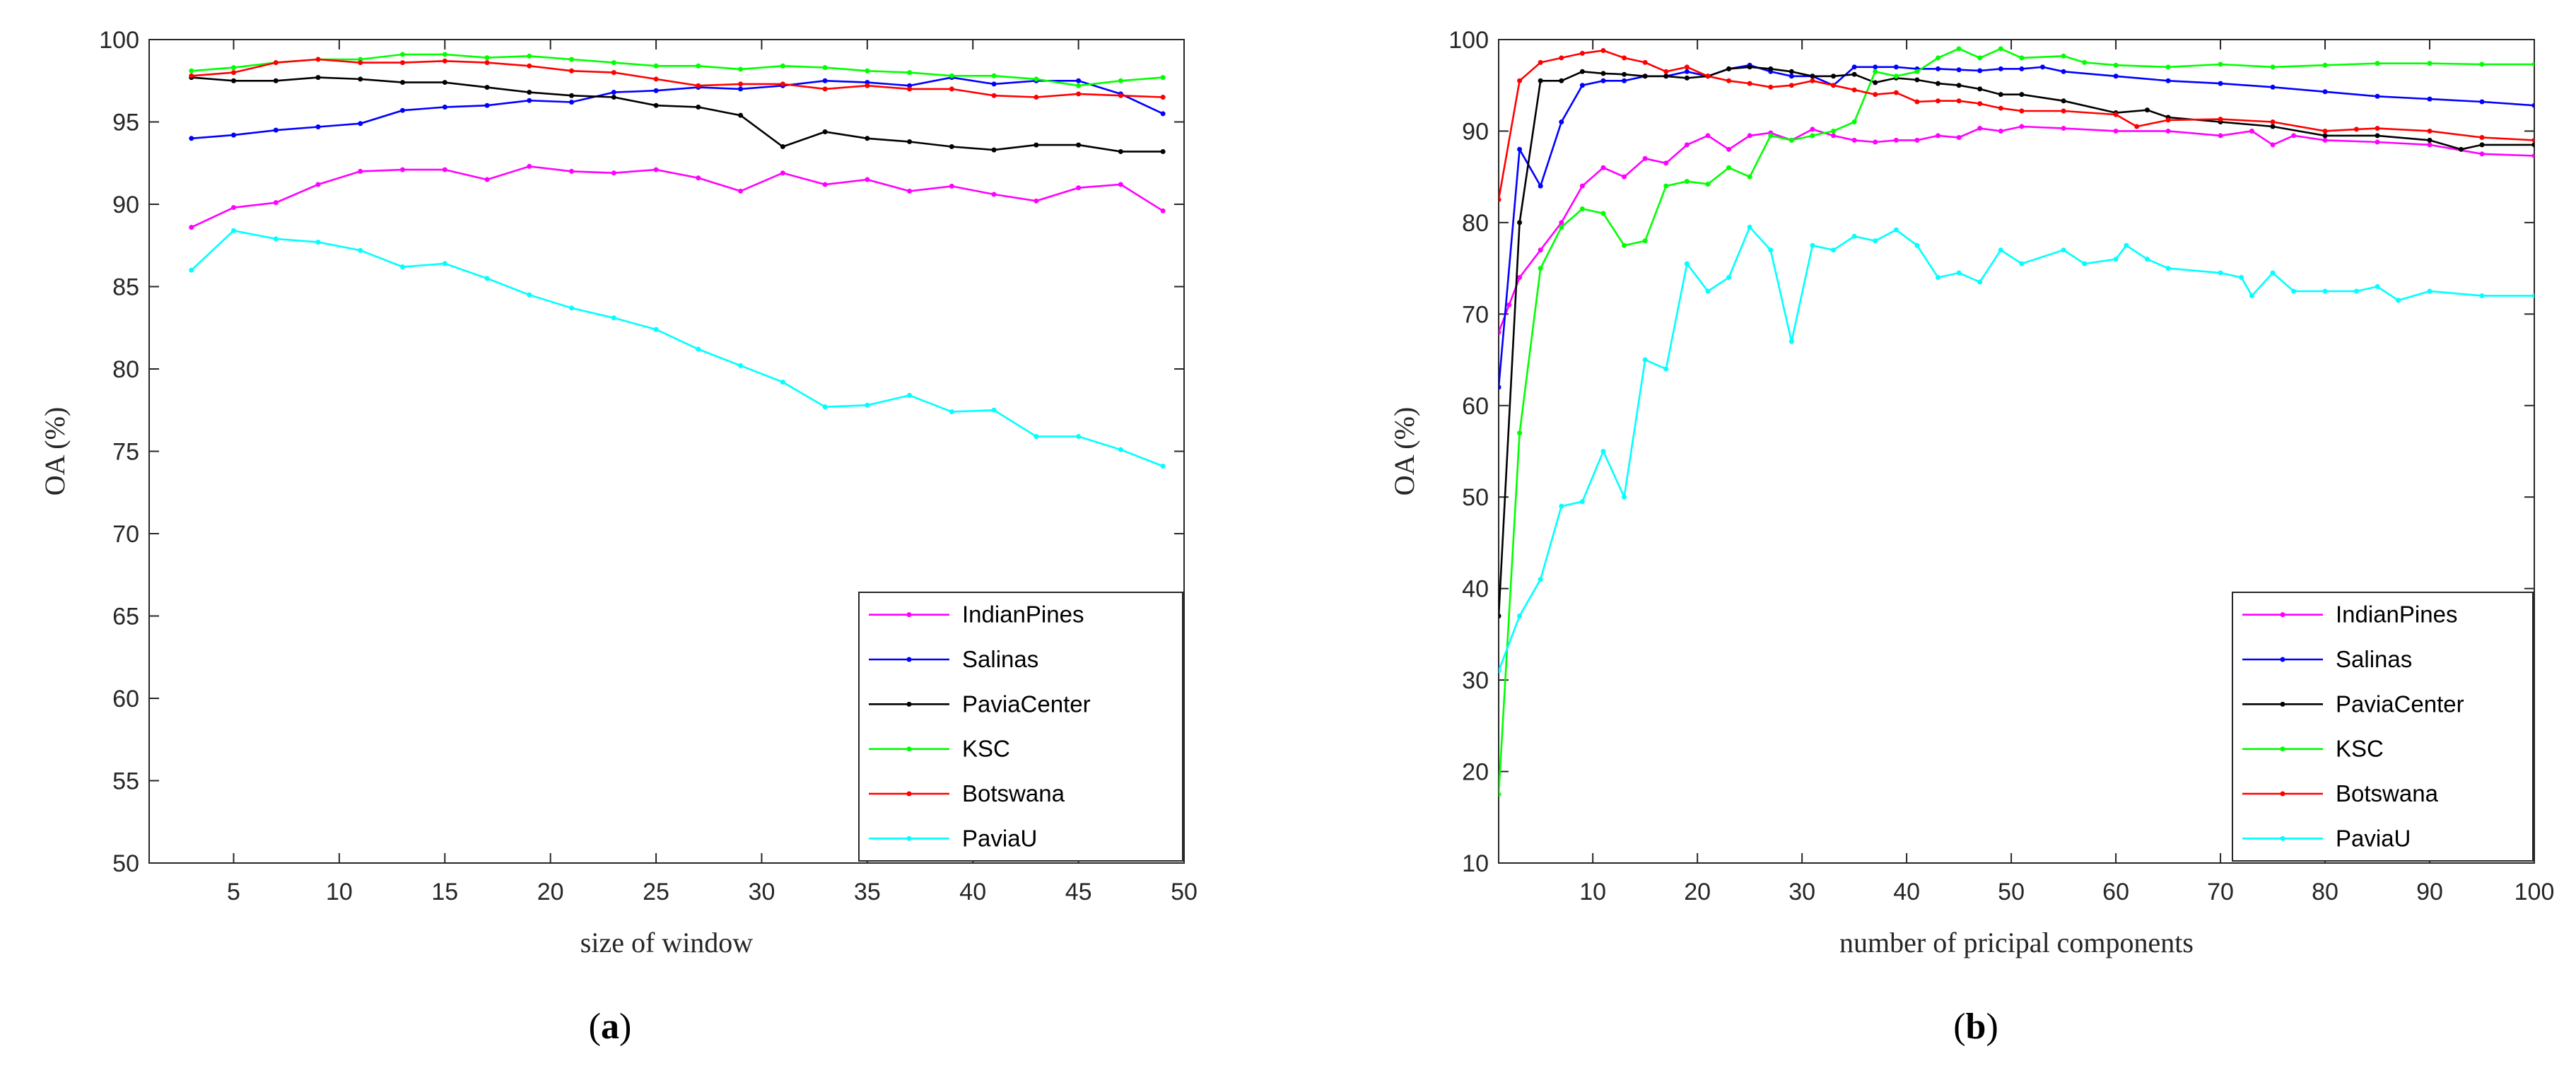  What do you see at coordinates (55, 451) in the screenshot?
I see `y-axis-label: OA (%)` at bounding box center [55, 451].